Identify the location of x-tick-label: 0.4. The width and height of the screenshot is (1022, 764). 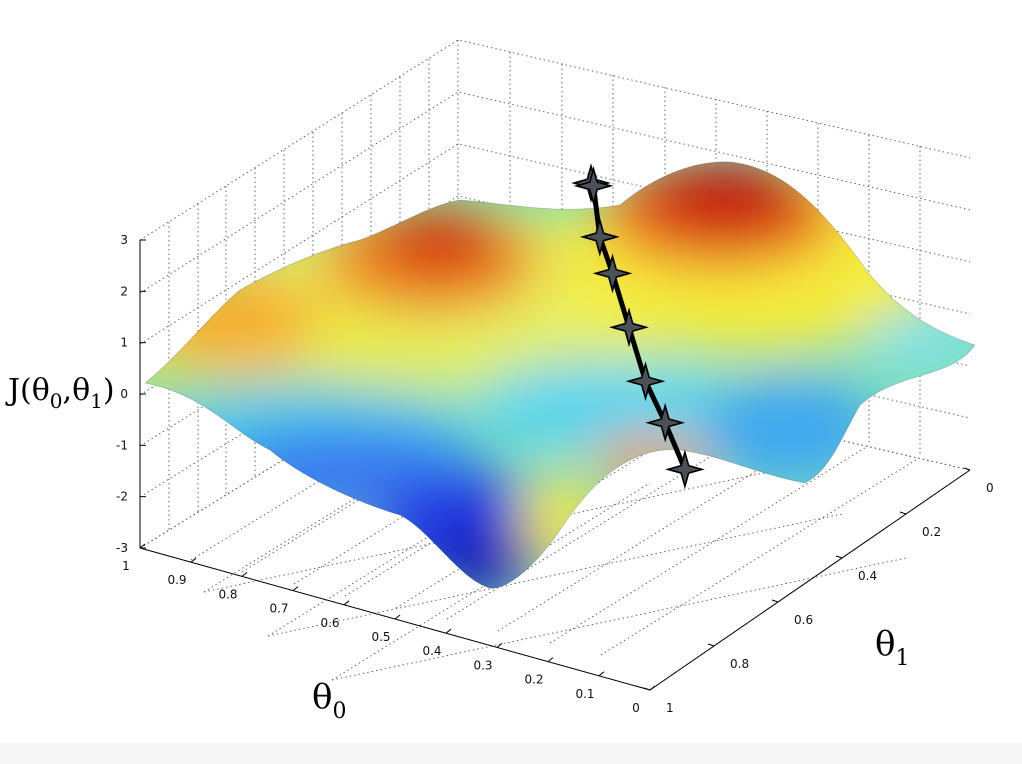
(431, 651).